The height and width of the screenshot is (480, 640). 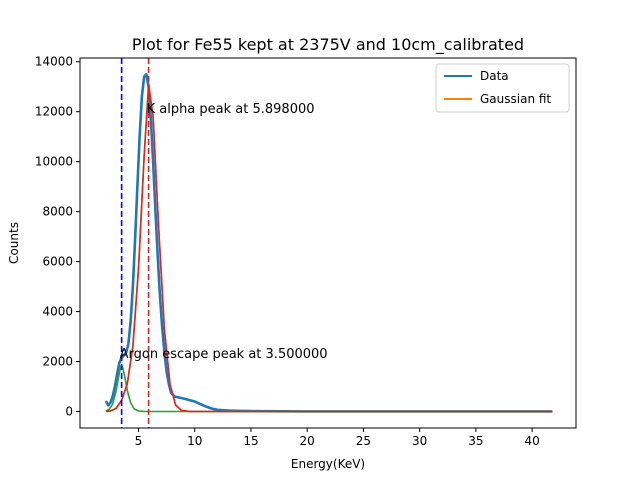 What do you see at coordinates (14, 243) in the screenshot?
I see `y-axis-label: Counts` at bounding box center [14, 243].